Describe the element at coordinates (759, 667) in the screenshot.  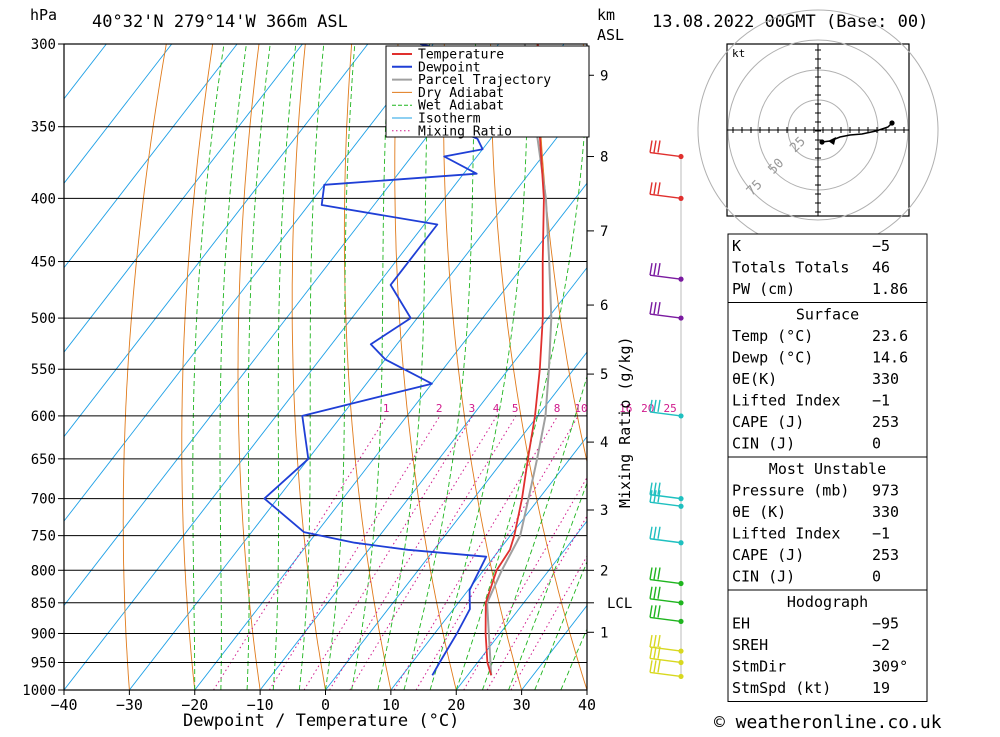
I see `index-label: StmDir` at that location.